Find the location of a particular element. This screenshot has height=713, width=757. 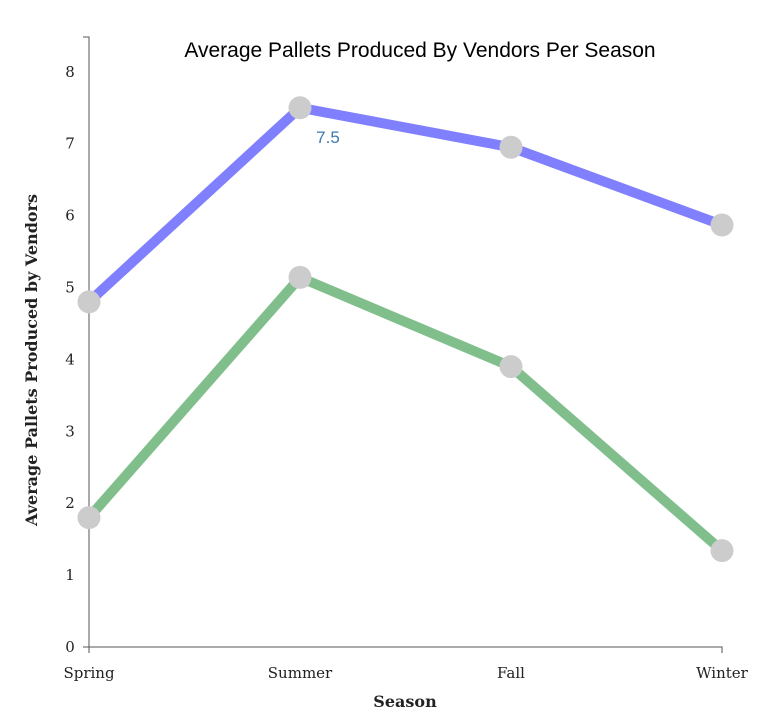

x-tick-label: Summer is located at coordinates (300, 673).